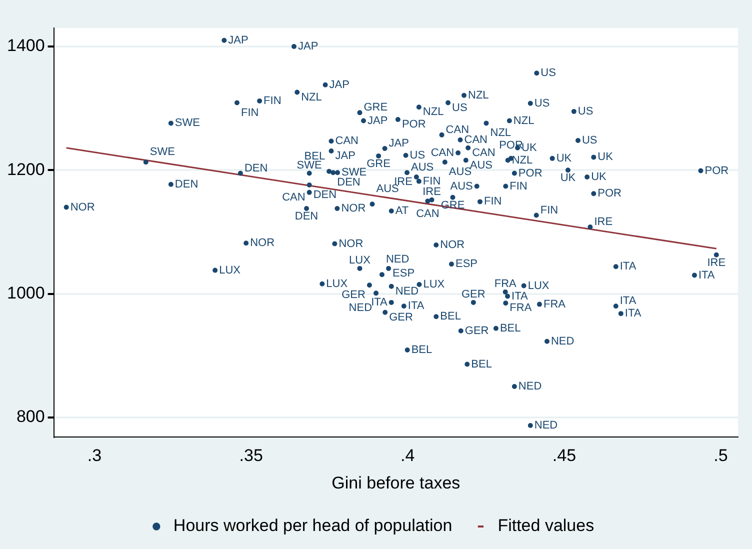  Describe the element at coordinates (402, 210) in the screenshot. I see `data-label: AT` at that location.